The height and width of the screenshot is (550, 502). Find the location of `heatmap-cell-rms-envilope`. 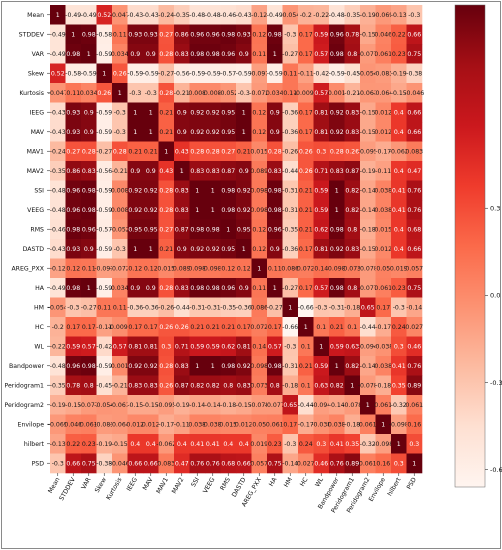

heatmap-cell-rms-envilope is located at coordinates (383, 229).